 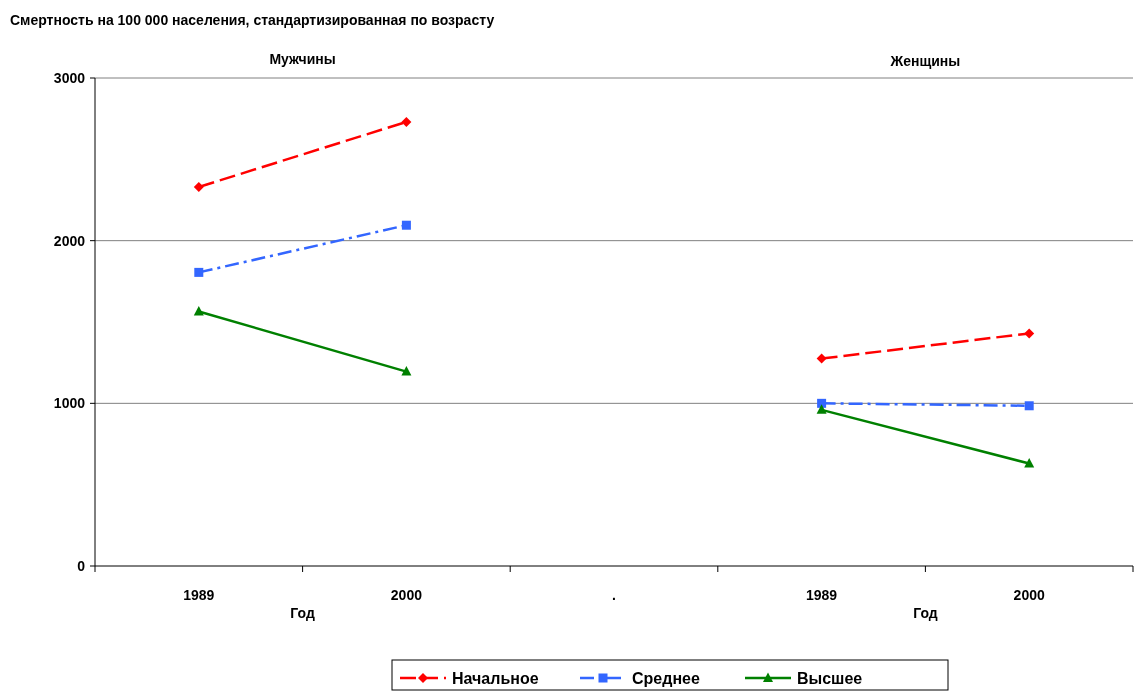 I want to click on legend-label: Высшее, so click(x=830, y=678).